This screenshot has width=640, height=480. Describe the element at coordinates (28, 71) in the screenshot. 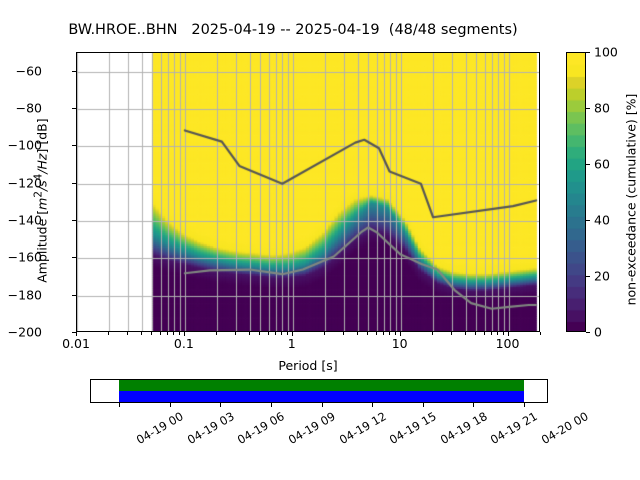

I see `y-tick-label: −60` at that location.